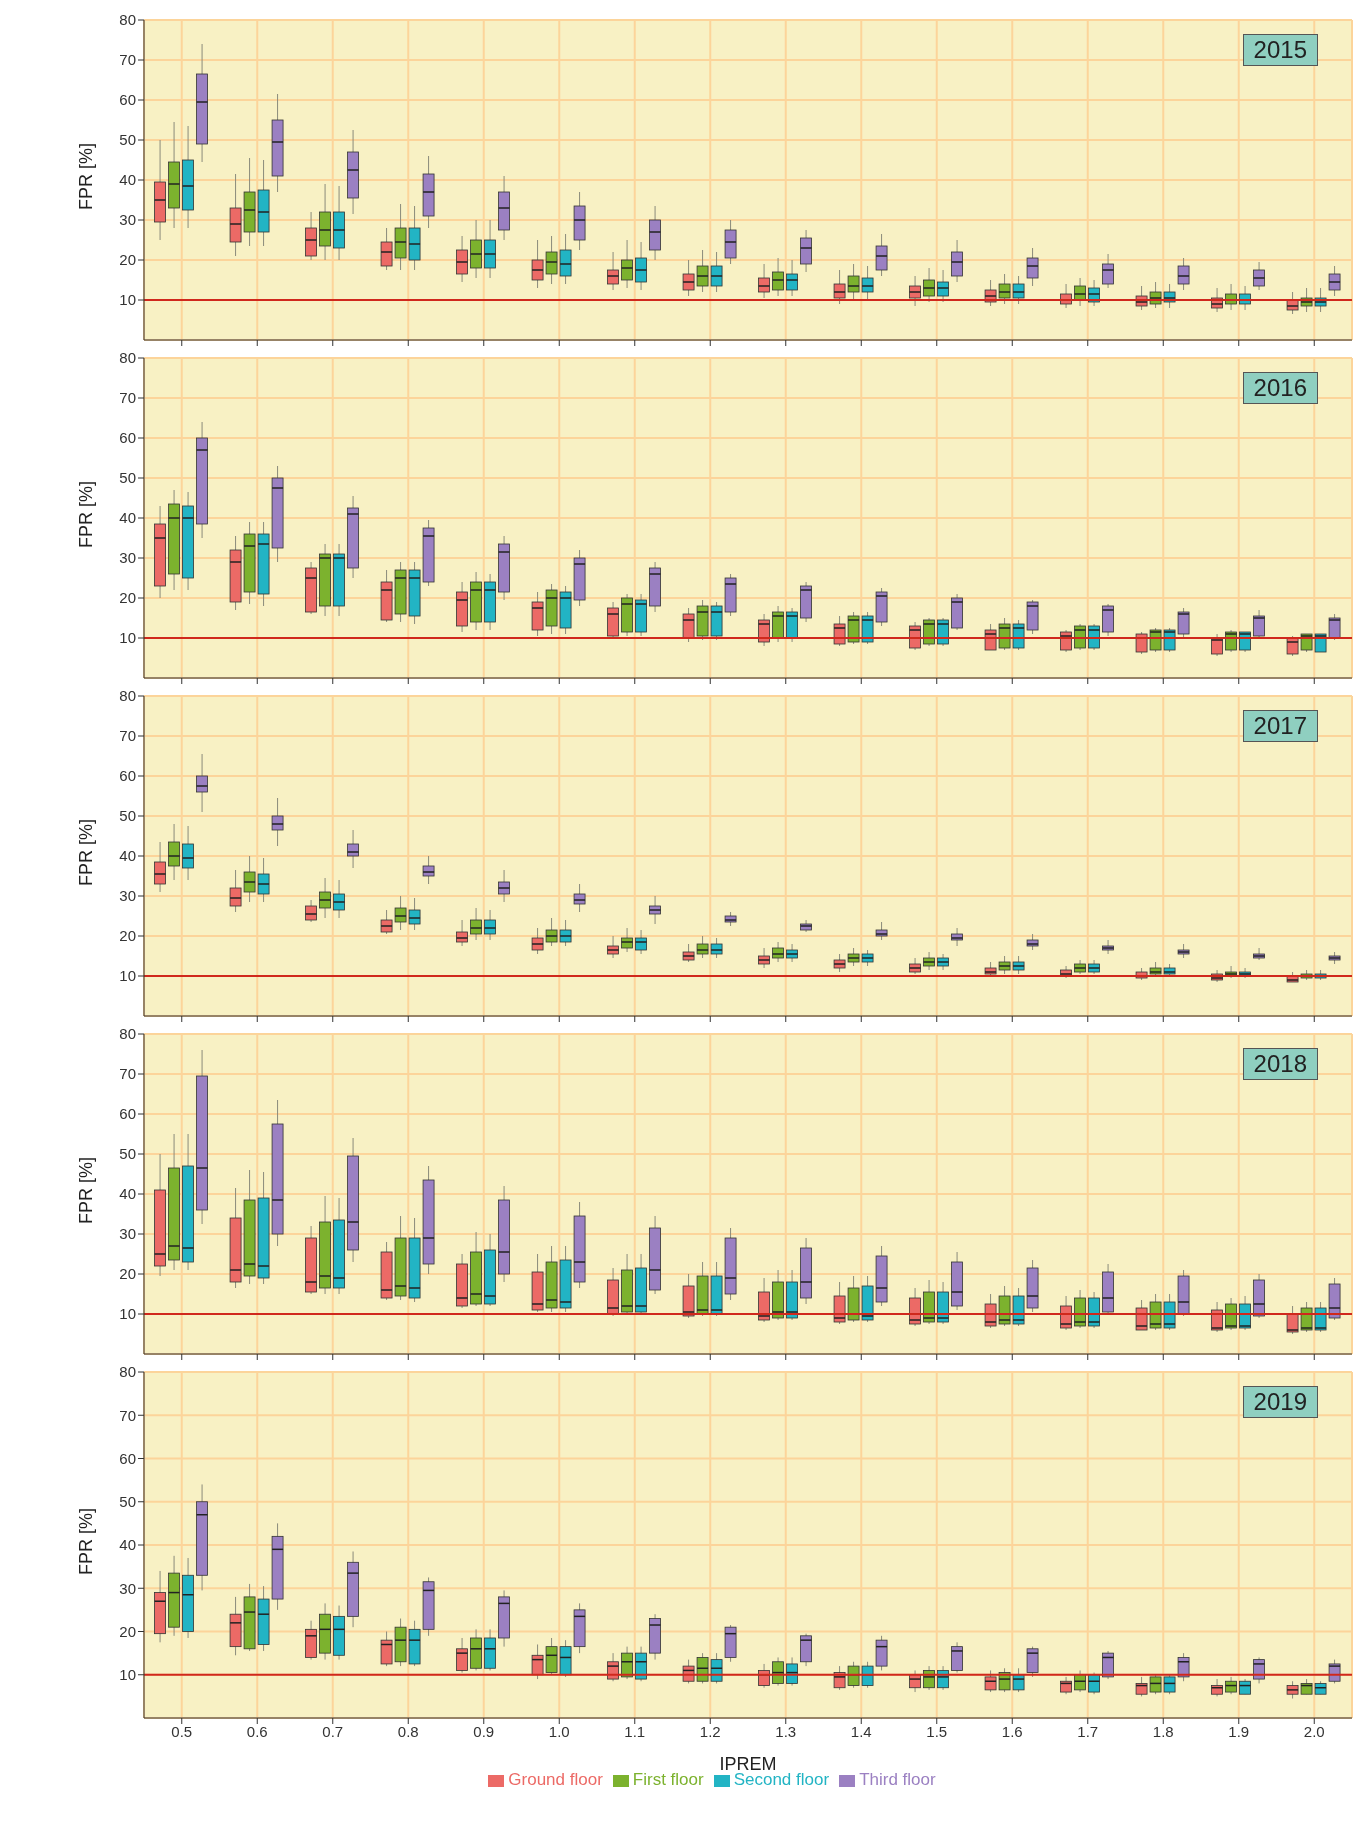 The width and height of the screenshot is (1367, 1821). Describe the element at coordinates (1163, 1731) in the screenshot. I see `x-tick-label: 1.8` at that location.